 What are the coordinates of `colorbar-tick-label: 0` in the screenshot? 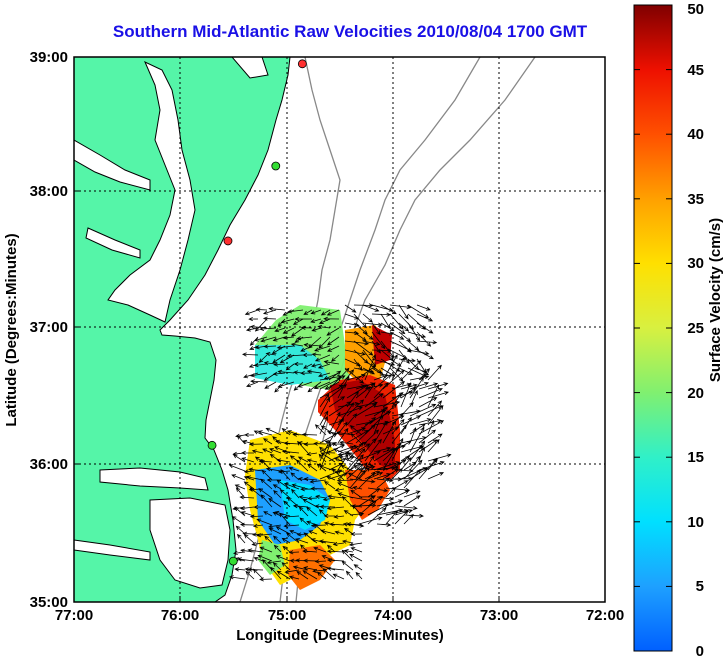 It's located at (700, 651).